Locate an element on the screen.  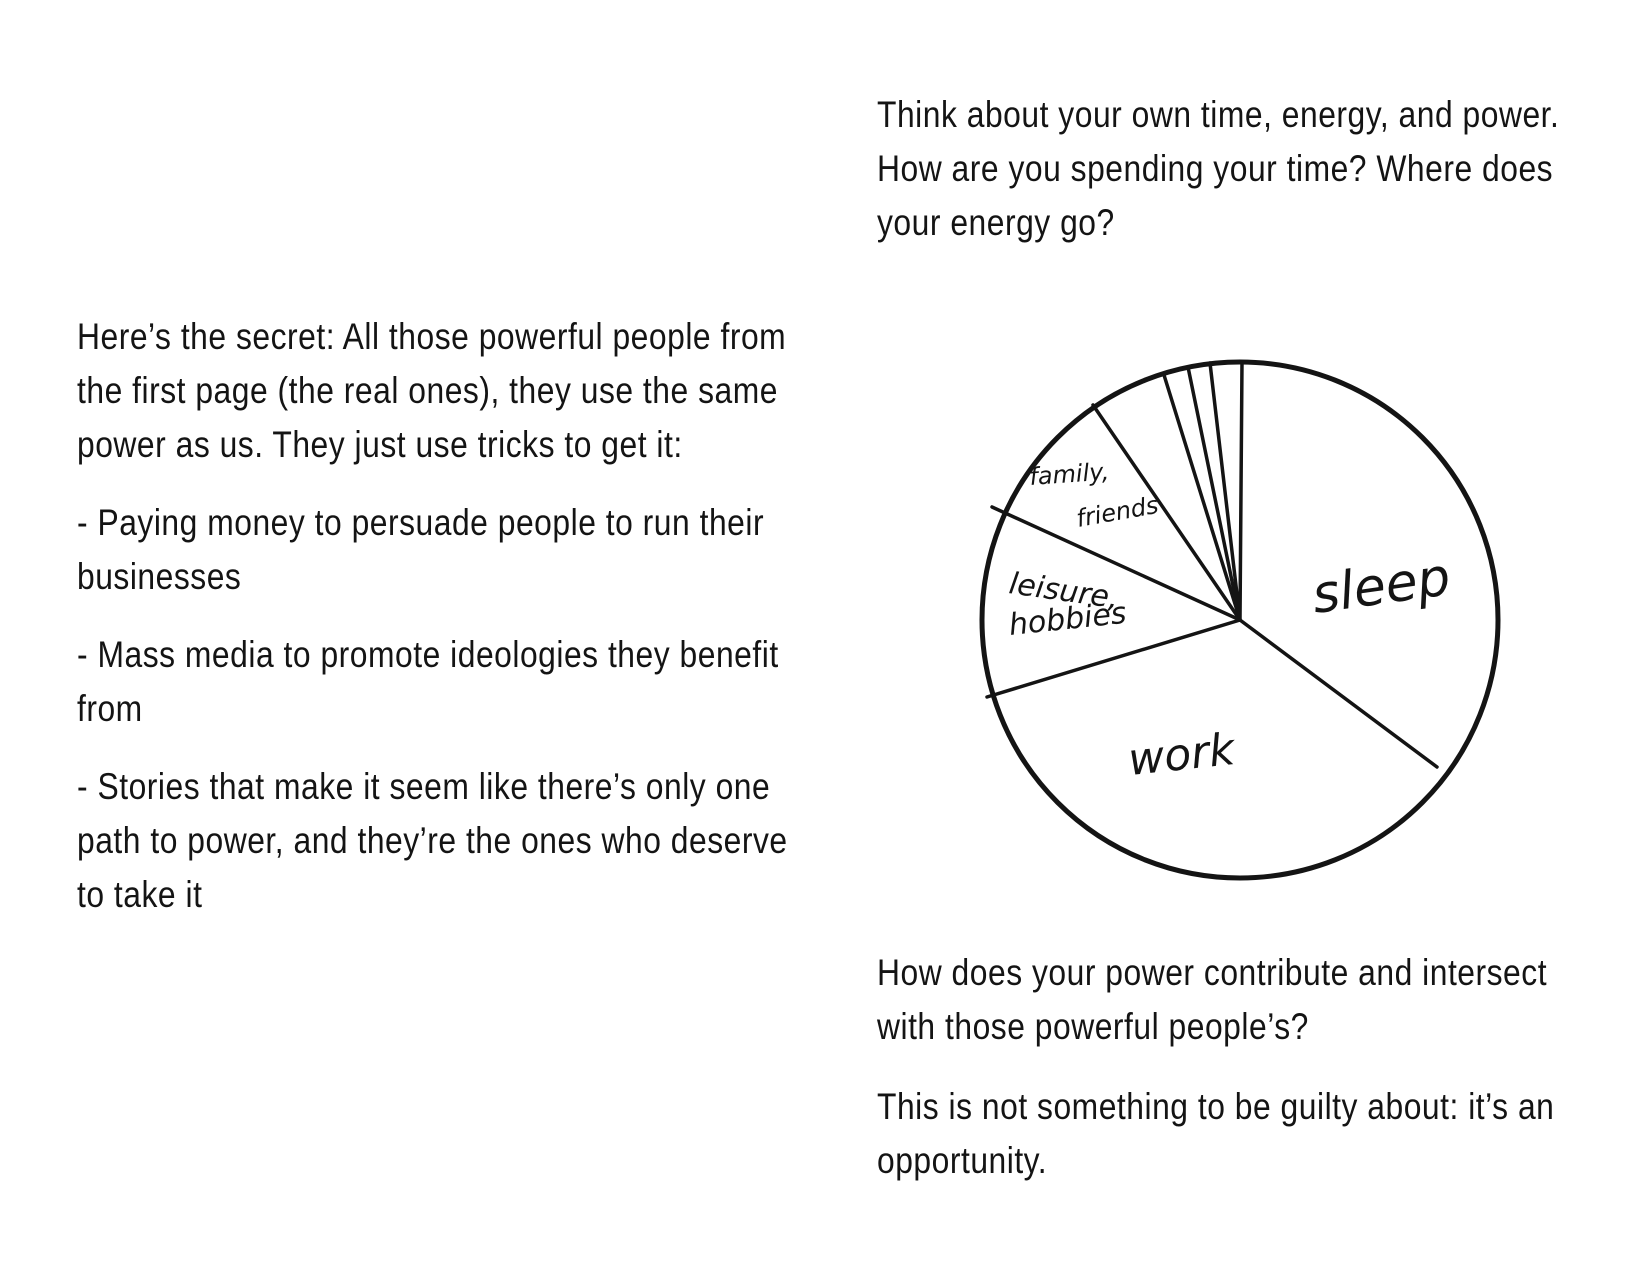
label-sleep: sleep is located at coordinates (1381, 586).